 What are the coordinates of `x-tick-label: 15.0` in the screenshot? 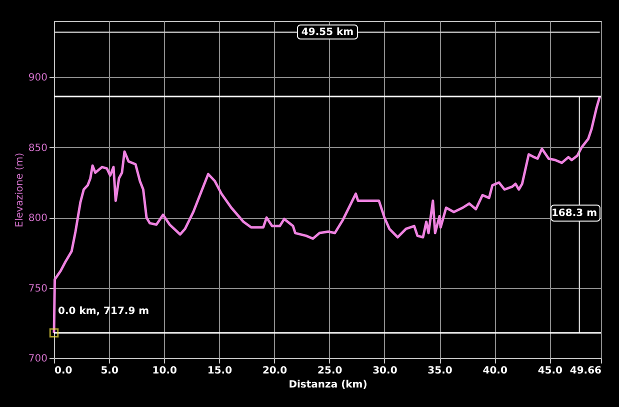 It's located at (219, 371).